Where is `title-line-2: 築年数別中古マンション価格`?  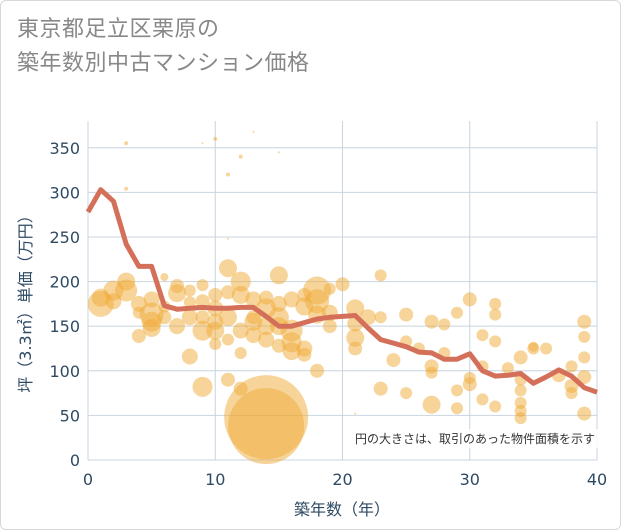 title-line-2: 築年数別中古マンション価格 is located at coordinates (163, 63).